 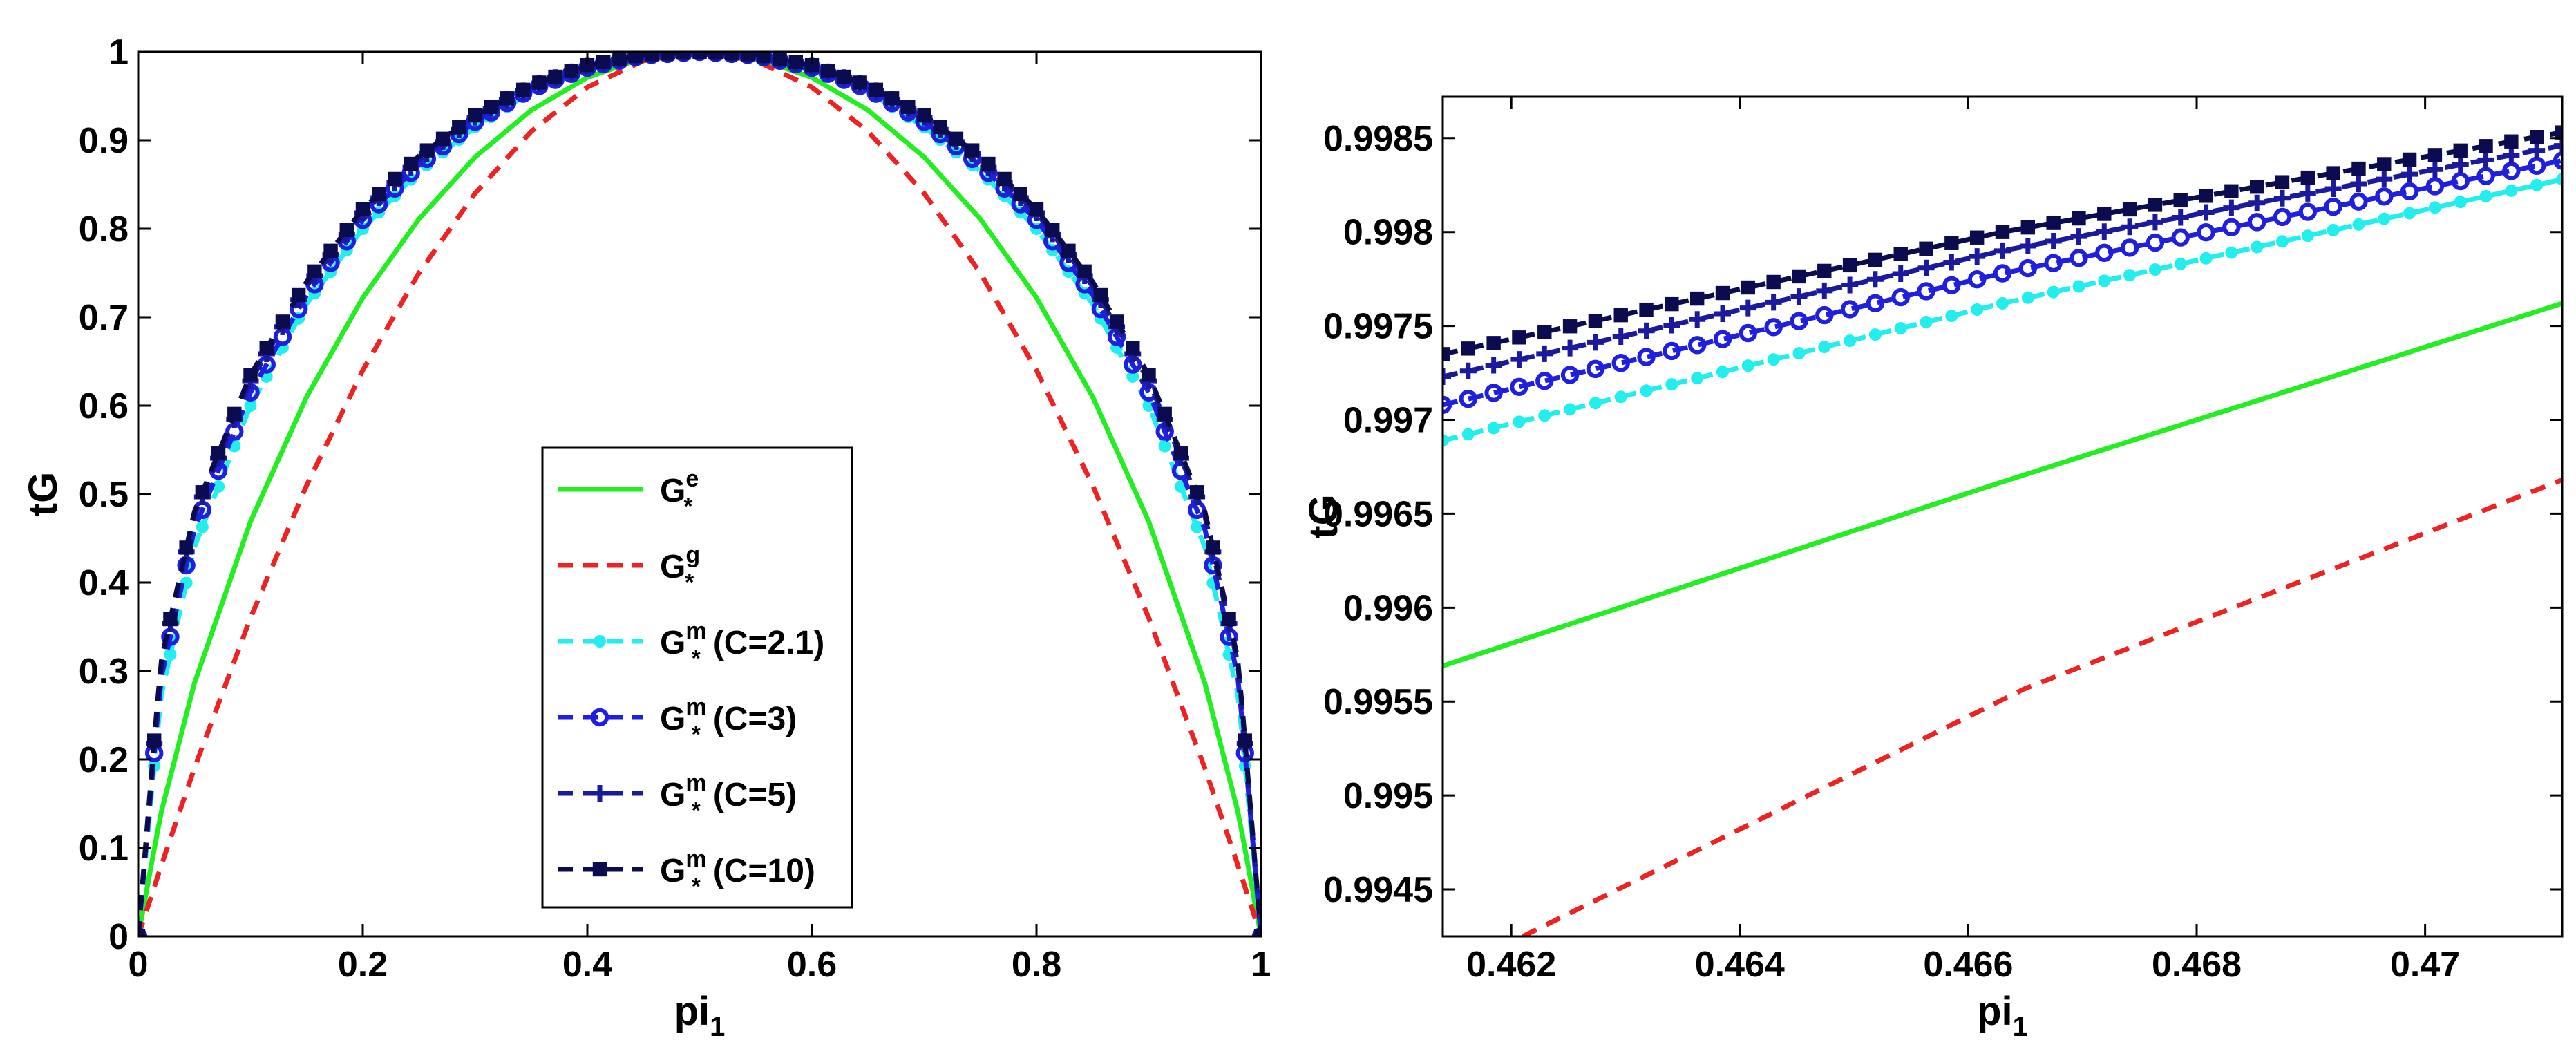 I want to click on y-tick-label: 0.1, so click(x=104, y=849).